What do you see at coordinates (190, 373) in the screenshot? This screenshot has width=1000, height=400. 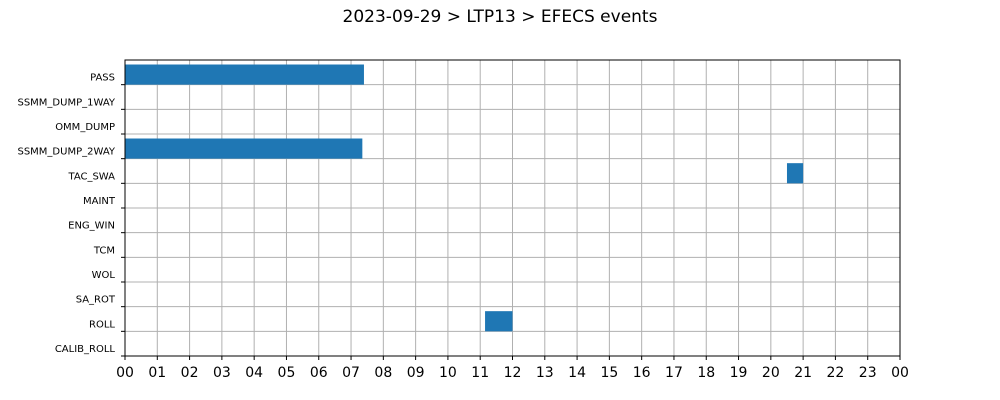 I see `x-tick-label: 02` at bounding box center [190, 373].